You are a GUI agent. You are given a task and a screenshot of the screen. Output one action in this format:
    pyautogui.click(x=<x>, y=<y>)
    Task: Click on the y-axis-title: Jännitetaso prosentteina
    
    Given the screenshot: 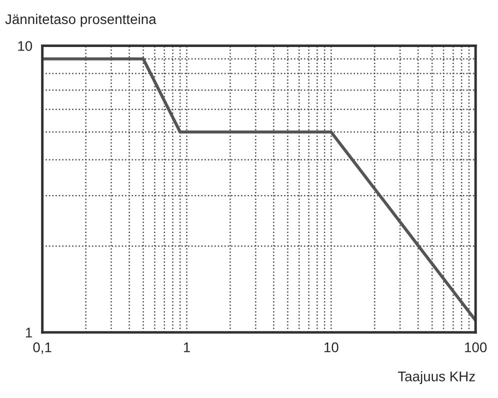 What is the action you would take?
    pyautogui.click(x=80, y=20)
    